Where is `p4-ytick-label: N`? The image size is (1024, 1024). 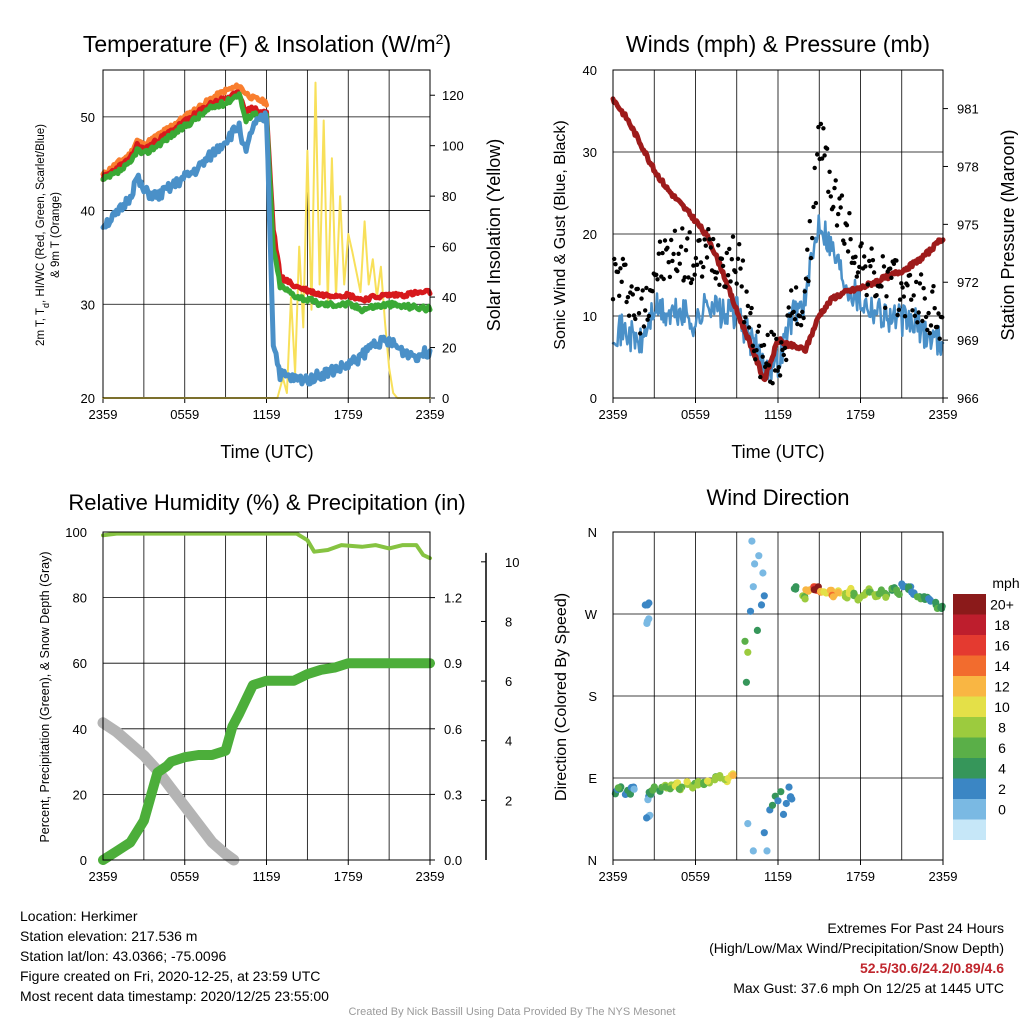
p4-ytick-label: N is located at coordinates (592, 860).